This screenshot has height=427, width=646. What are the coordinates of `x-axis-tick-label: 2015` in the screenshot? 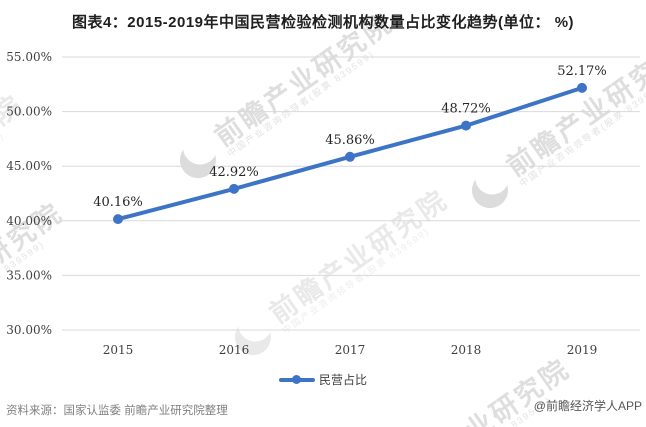 It's located at (118, 350).